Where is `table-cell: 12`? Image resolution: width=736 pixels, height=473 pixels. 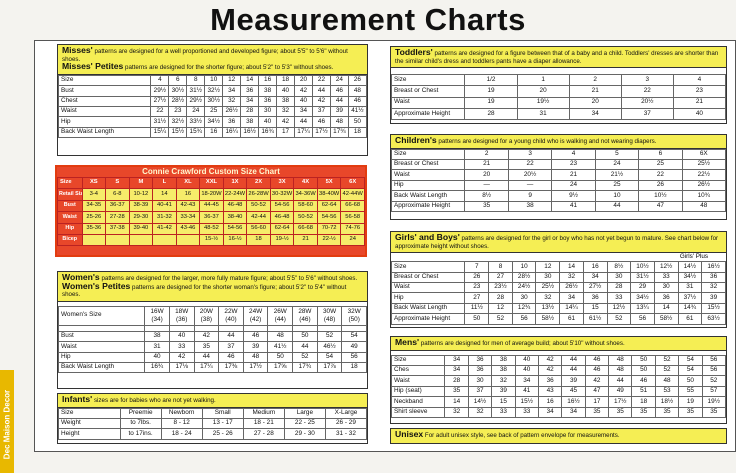 table-cell: 12 is located at coordinates (232, 80).